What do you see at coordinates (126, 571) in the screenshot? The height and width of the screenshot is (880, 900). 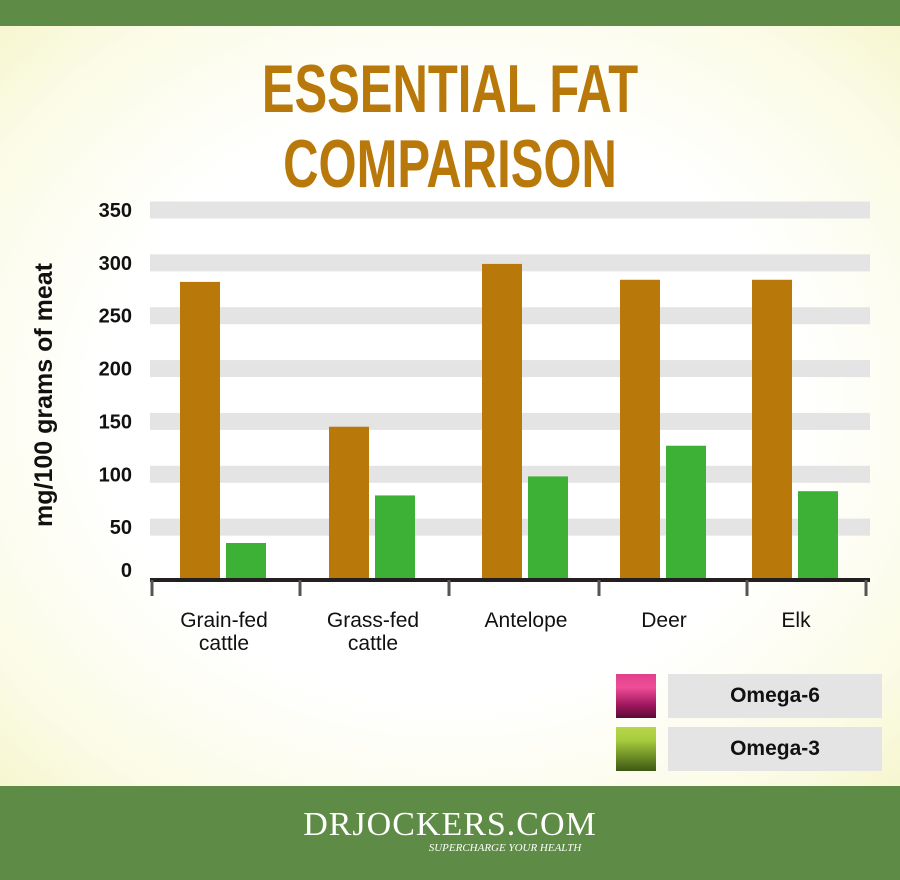 I see `y-tick-label-0: 0` at bounding box center [126, 571].